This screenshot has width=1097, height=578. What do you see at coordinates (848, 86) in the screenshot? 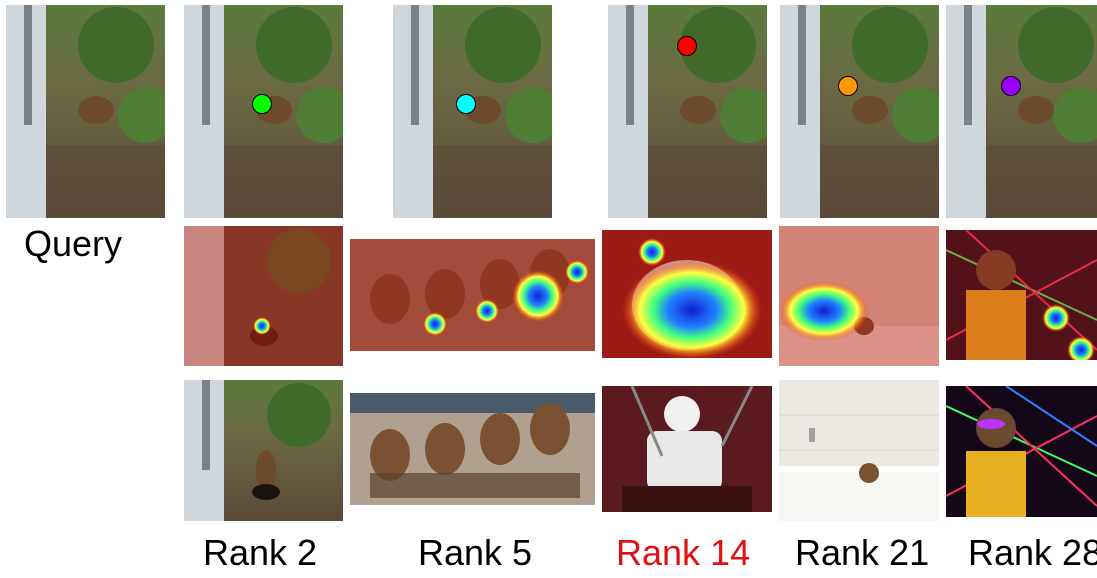
I see `orange-point-marker` at bounding box center [848, 86].